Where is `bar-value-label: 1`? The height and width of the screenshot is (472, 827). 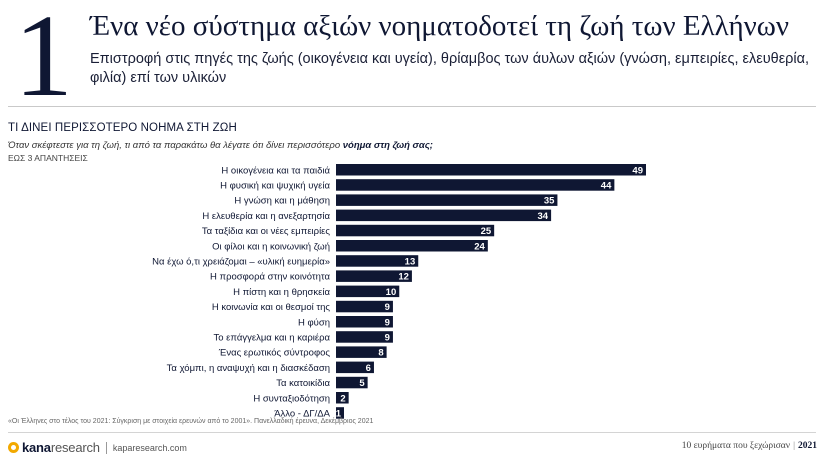 bar-value-label: 1 is located at coordinates (339, 413).